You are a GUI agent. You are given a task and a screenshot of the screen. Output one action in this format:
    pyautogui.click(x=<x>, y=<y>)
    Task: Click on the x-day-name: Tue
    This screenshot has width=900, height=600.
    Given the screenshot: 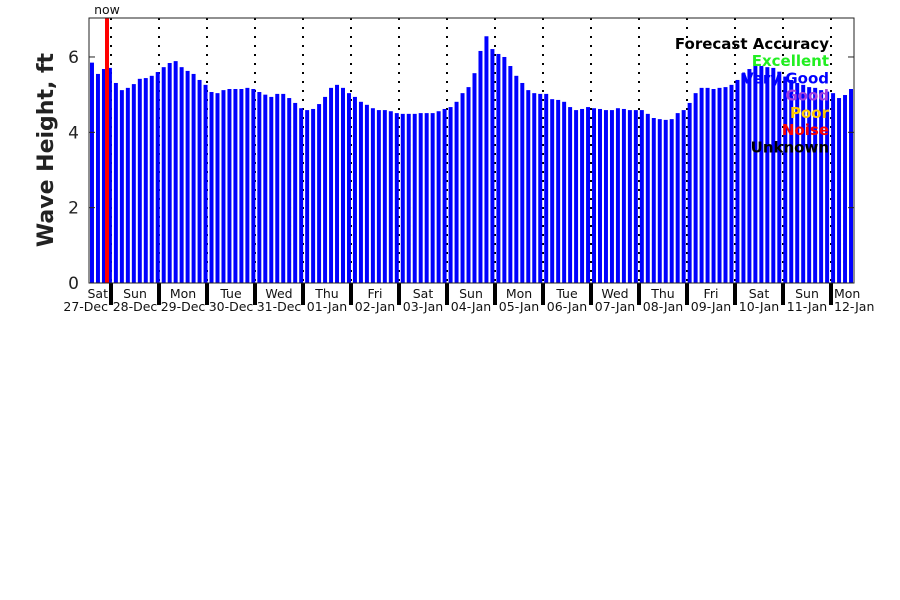 What is the action you would take?
    pyautogui.click(x=566, y=293)
    